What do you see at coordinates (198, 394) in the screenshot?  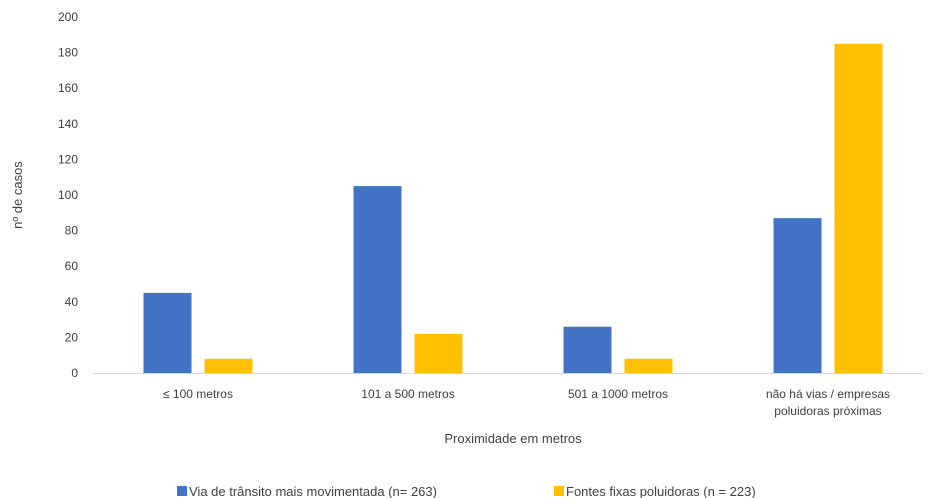 I see `x-tick-label: ≤ 100 metros` at bounding box center [198, 394].